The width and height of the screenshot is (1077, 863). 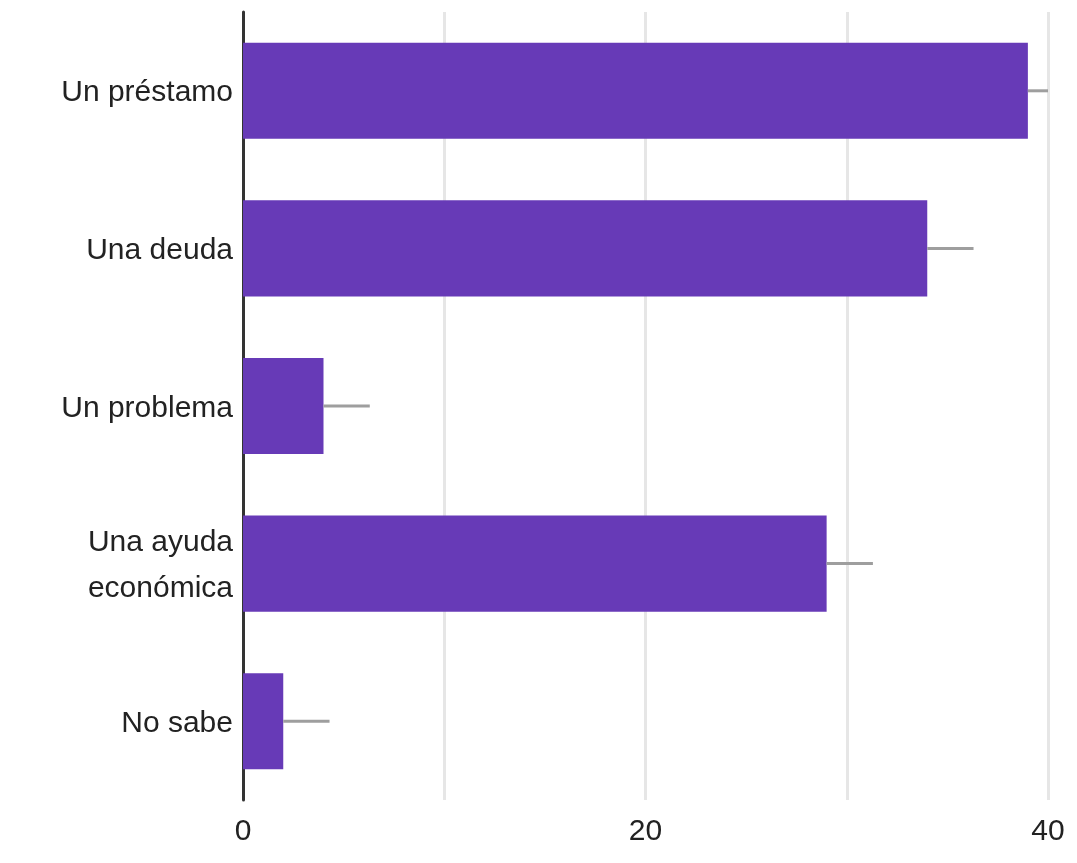 What do you see at coordinates (160, 564) in the screenshot?
I see `y-tick-label: Una ayuda económica` at bounding box center [160, 564].